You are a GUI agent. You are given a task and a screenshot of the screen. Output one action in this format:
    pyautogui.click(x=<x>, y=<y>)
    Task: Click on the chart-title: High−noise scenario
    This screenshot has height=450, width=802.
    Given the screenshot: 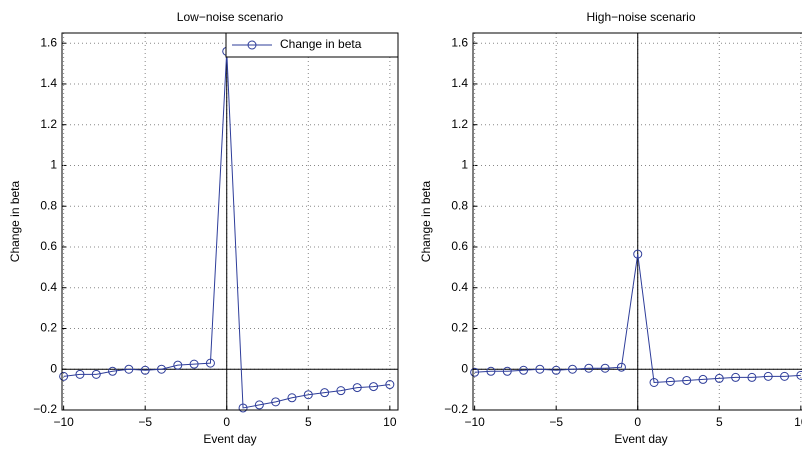 What is the action you would take?
    pyautogui.click(x=640, y=17)
    